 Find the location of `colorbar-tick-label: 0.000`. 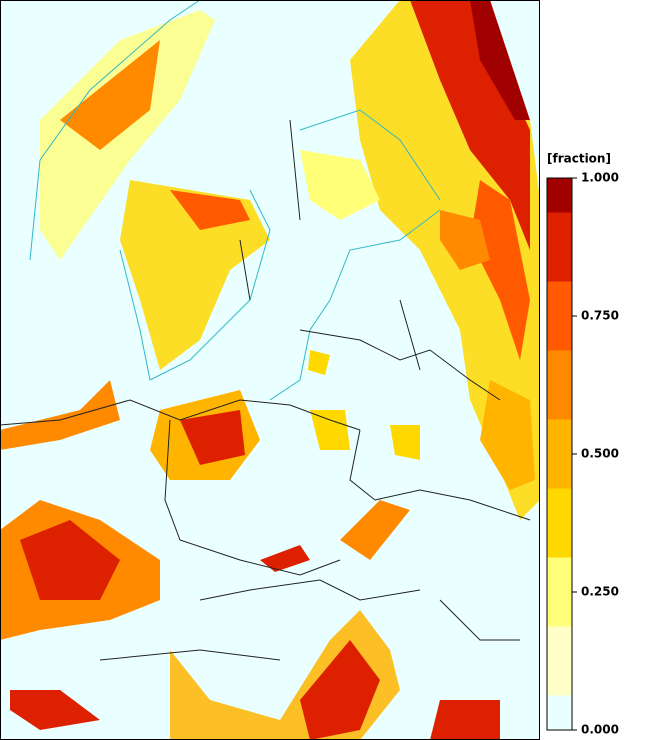

colorbar-tick-label: 0.000 is located at coordinates (600, 730).